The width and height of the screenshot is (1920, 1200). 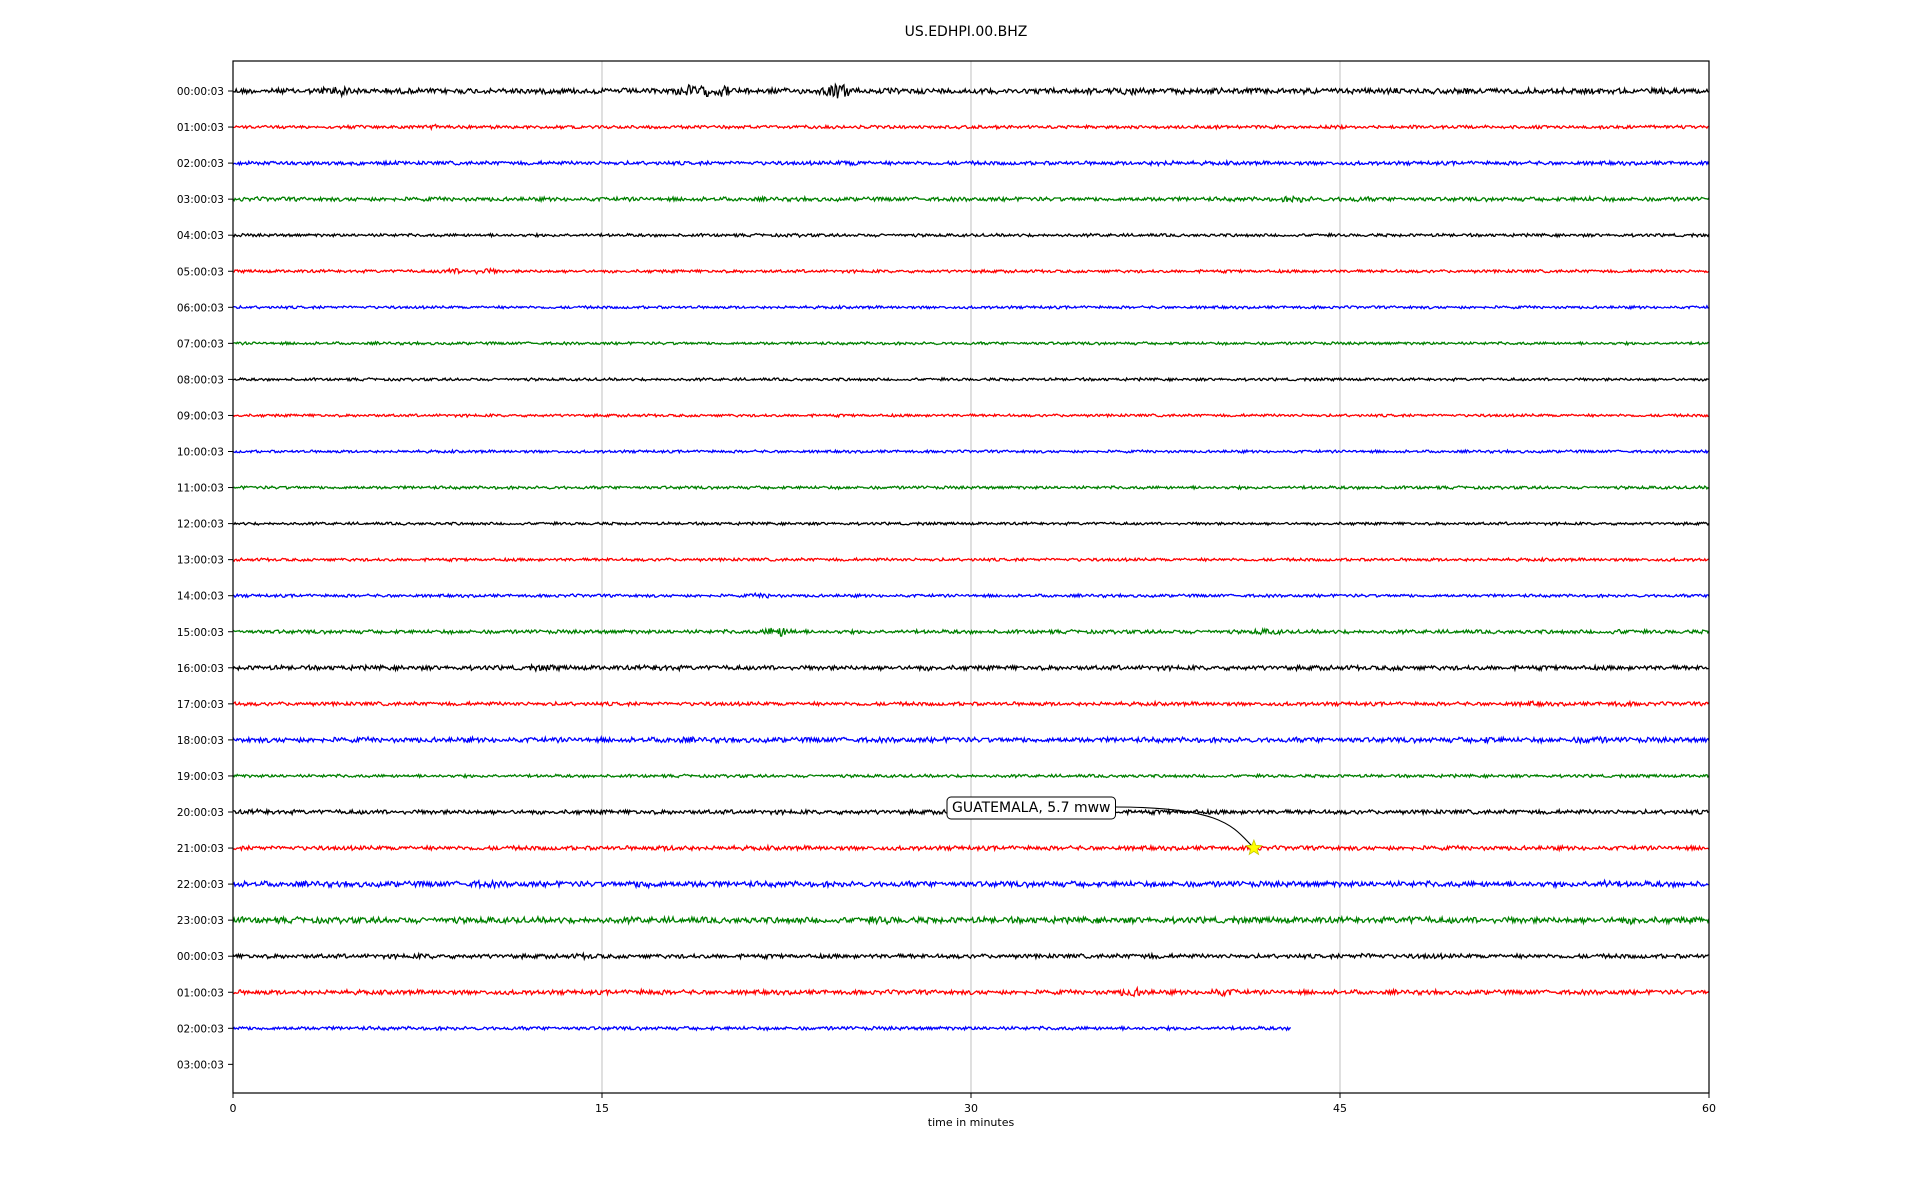 What do you see at coordinates (200, 525) in the screenshot?
I see `row-time-label: 12:00:03` at bounding box center [200, 525].